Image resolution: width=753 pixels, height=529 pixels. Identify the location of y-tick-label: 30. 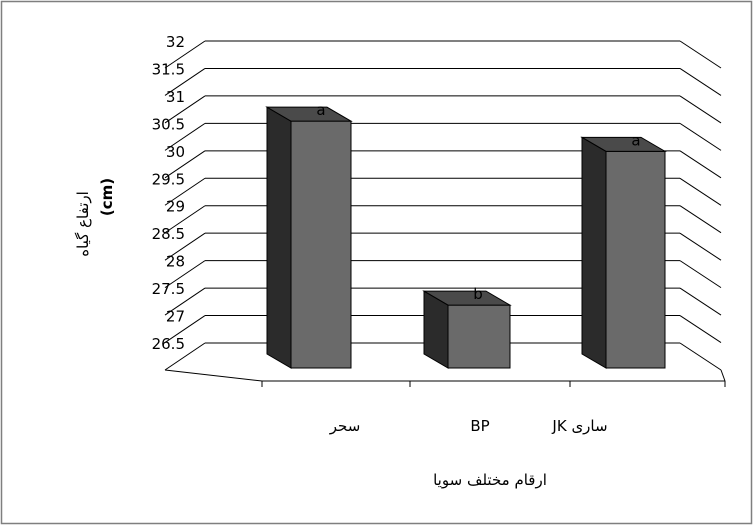
(175, 152).